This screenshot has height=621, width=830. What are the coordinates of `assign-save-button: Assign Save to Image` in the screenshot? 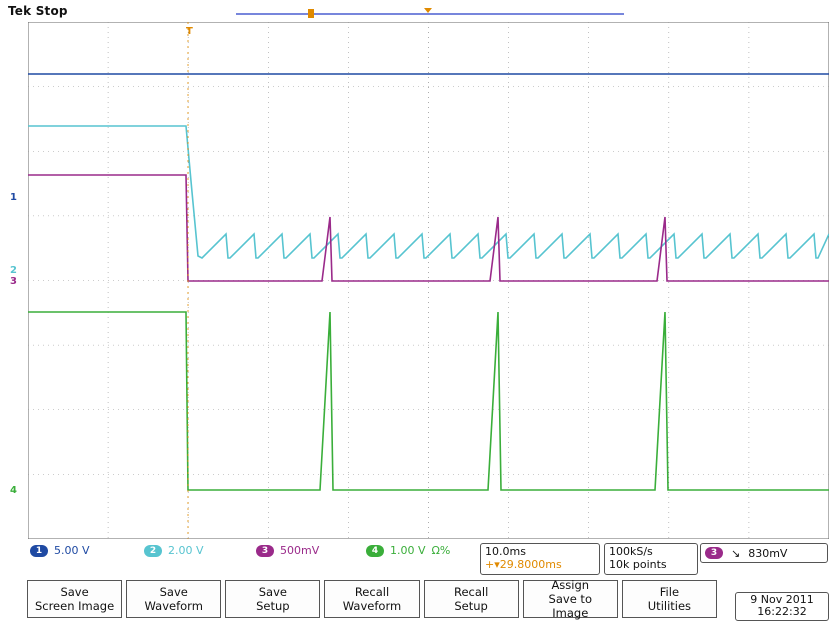 It's located at (570, 599).